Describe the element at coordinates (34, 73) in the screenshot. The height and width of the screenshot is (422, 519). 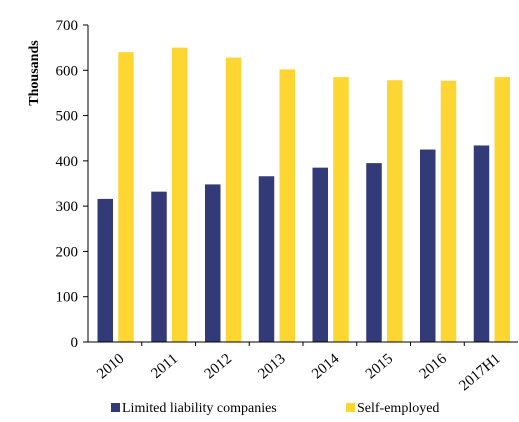
I see `y-axis-title: Thousands` at that location.